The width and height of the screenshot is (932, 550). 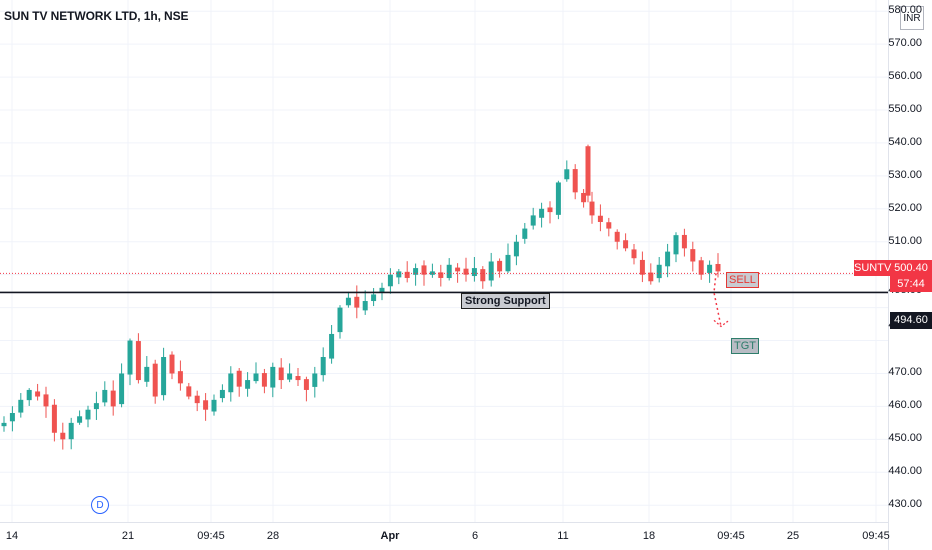 What do you see at coordinates (905, 109) in the screenshot?
I see `price-tick-label: 550.00` at bounding box center [905, 109].